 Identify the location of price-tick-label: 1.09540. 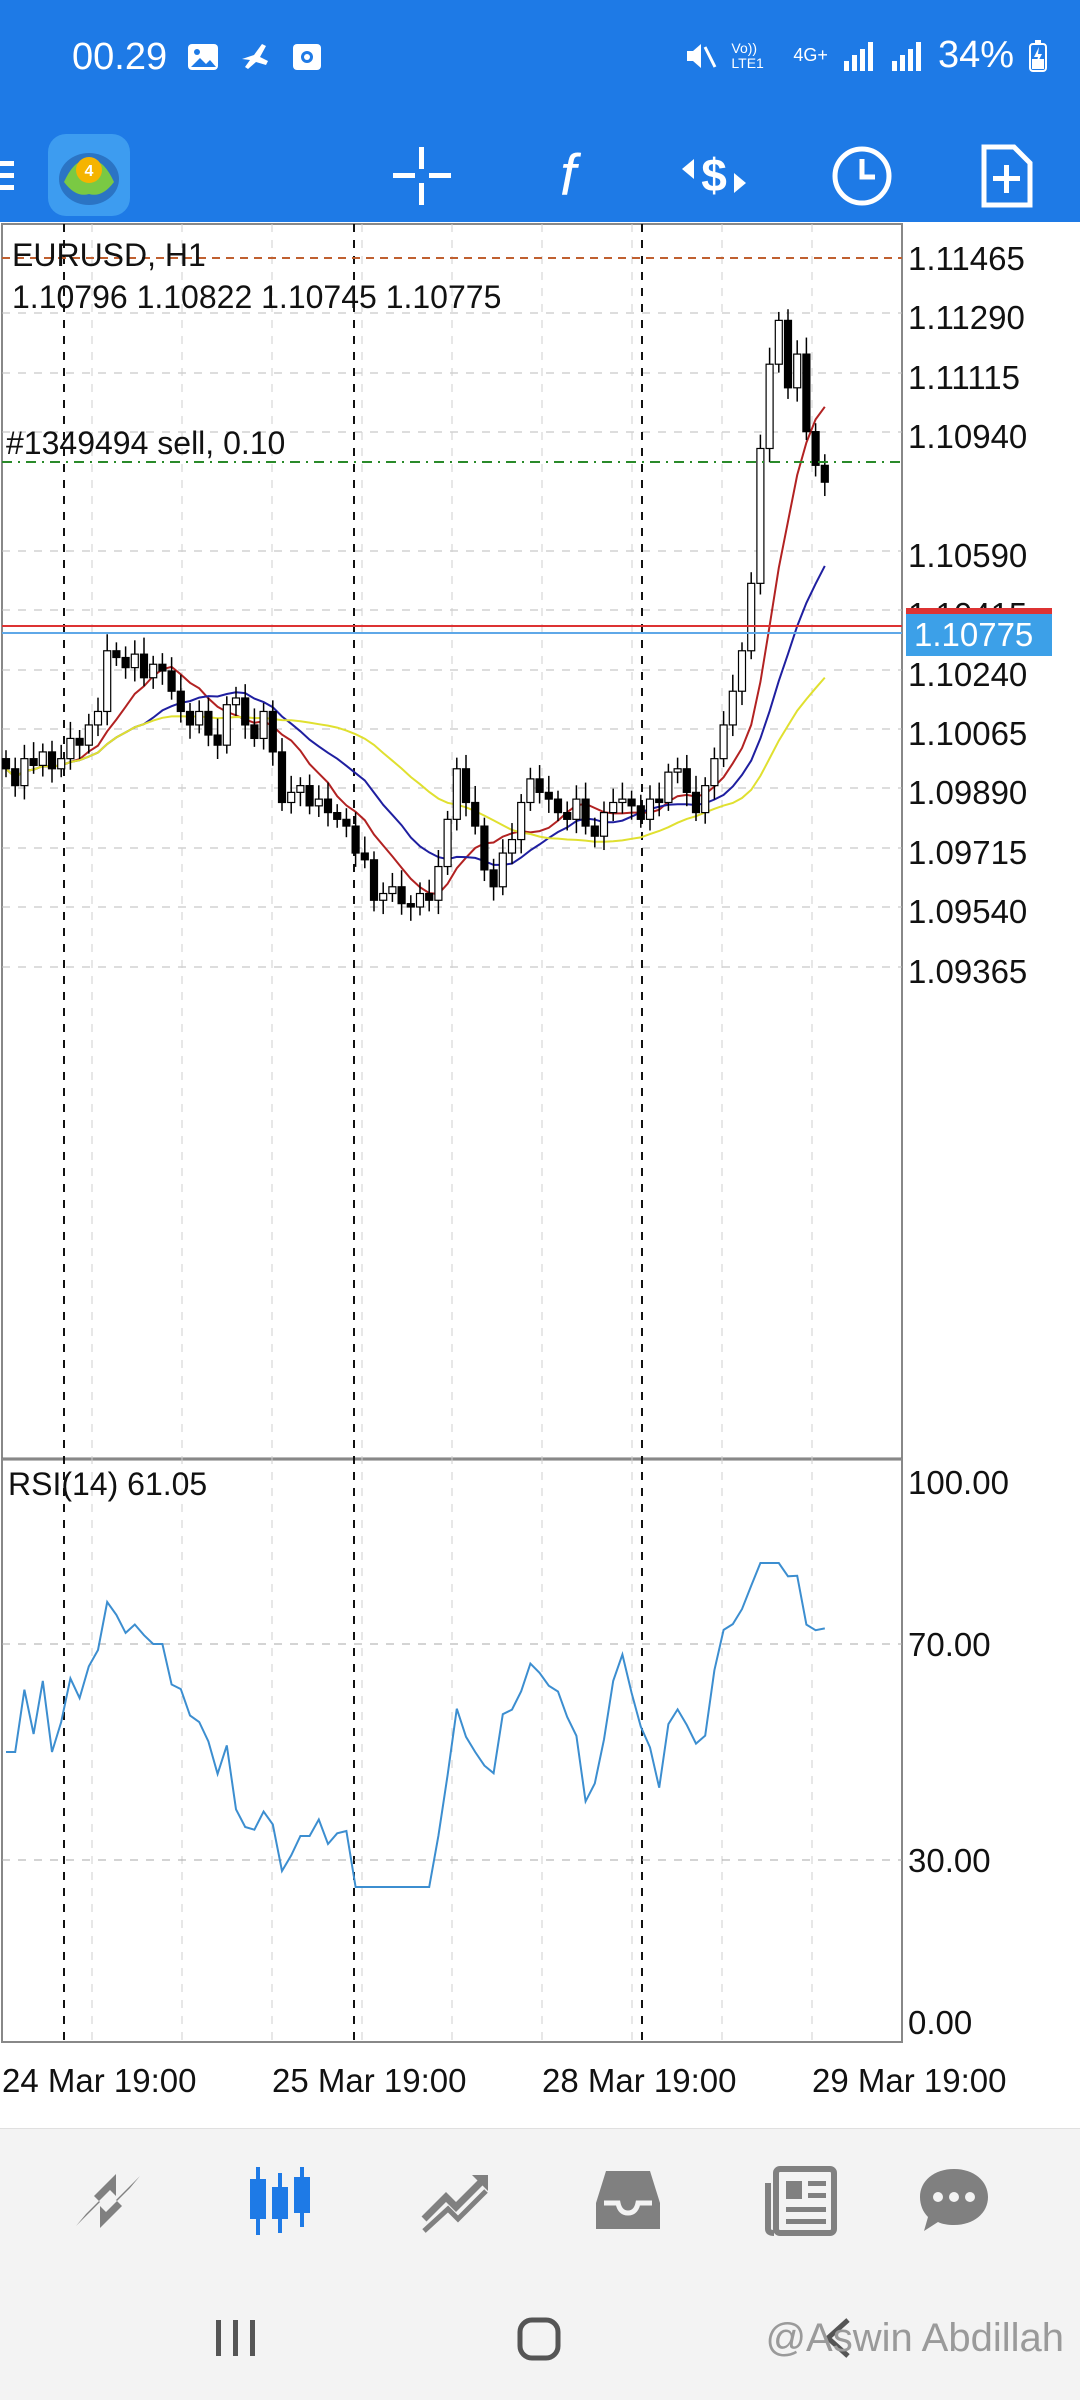
(967, 911).